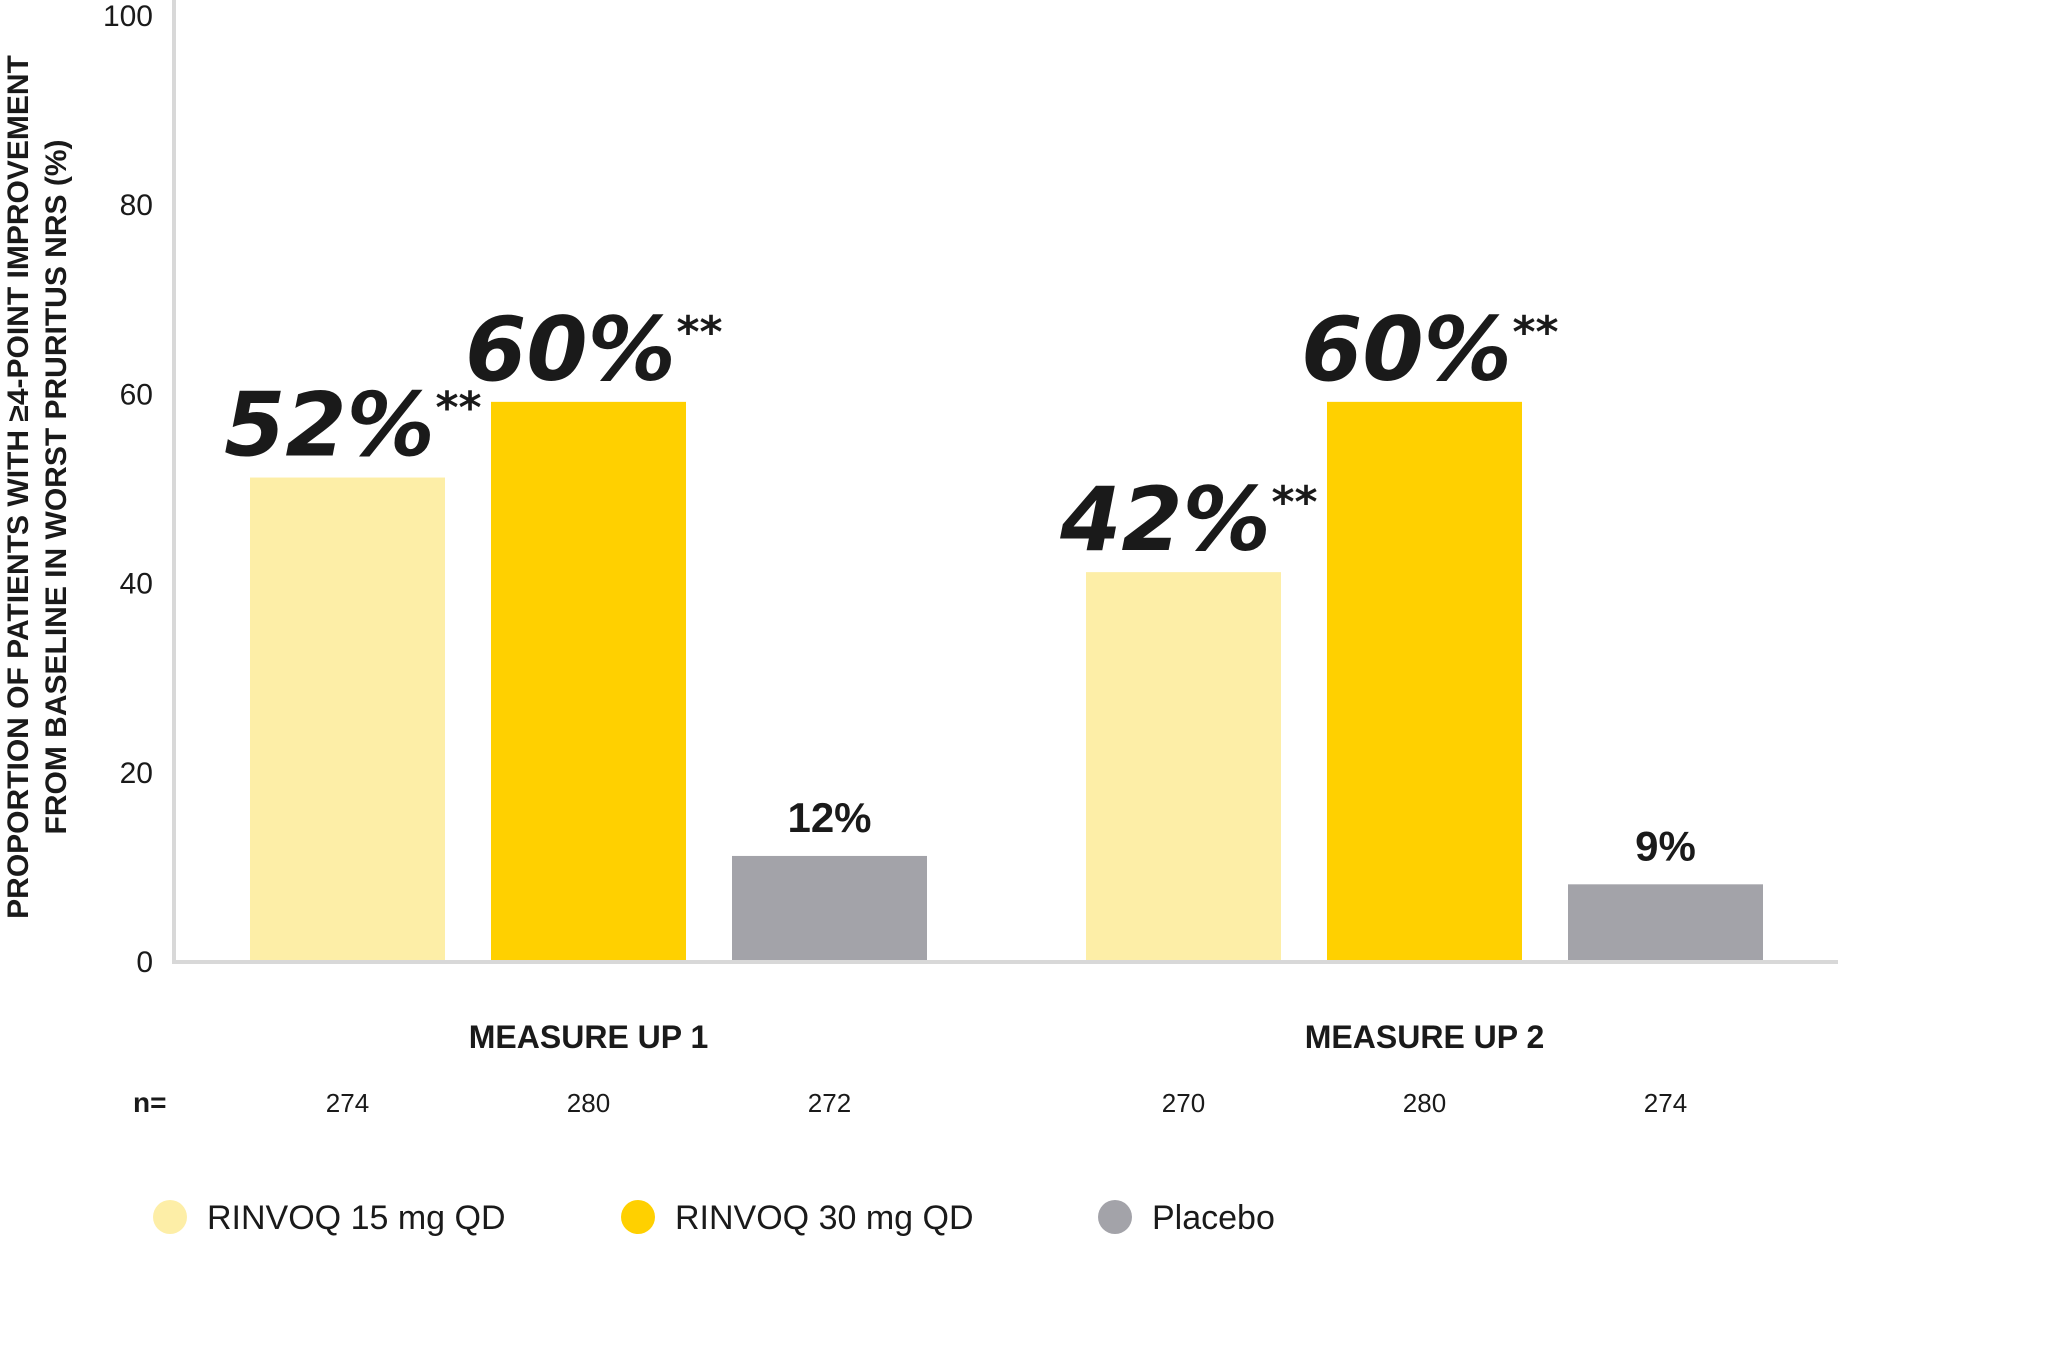 The width and height of the screenshot is (2052, 1349). I want to click on y-tick-label: 80, so click(136, 205).